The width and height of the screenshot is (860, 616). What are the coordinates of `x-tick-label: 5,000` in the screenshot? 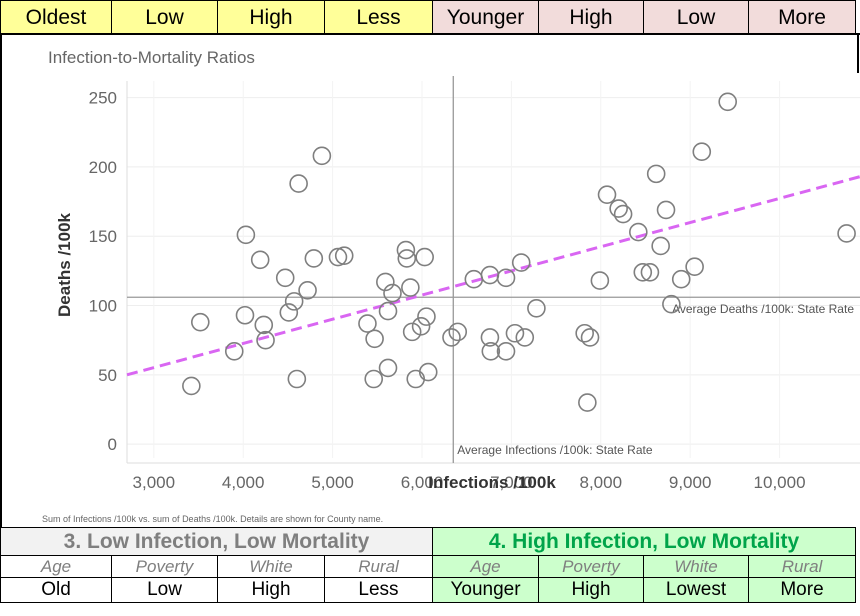 It's located at (332, 482).